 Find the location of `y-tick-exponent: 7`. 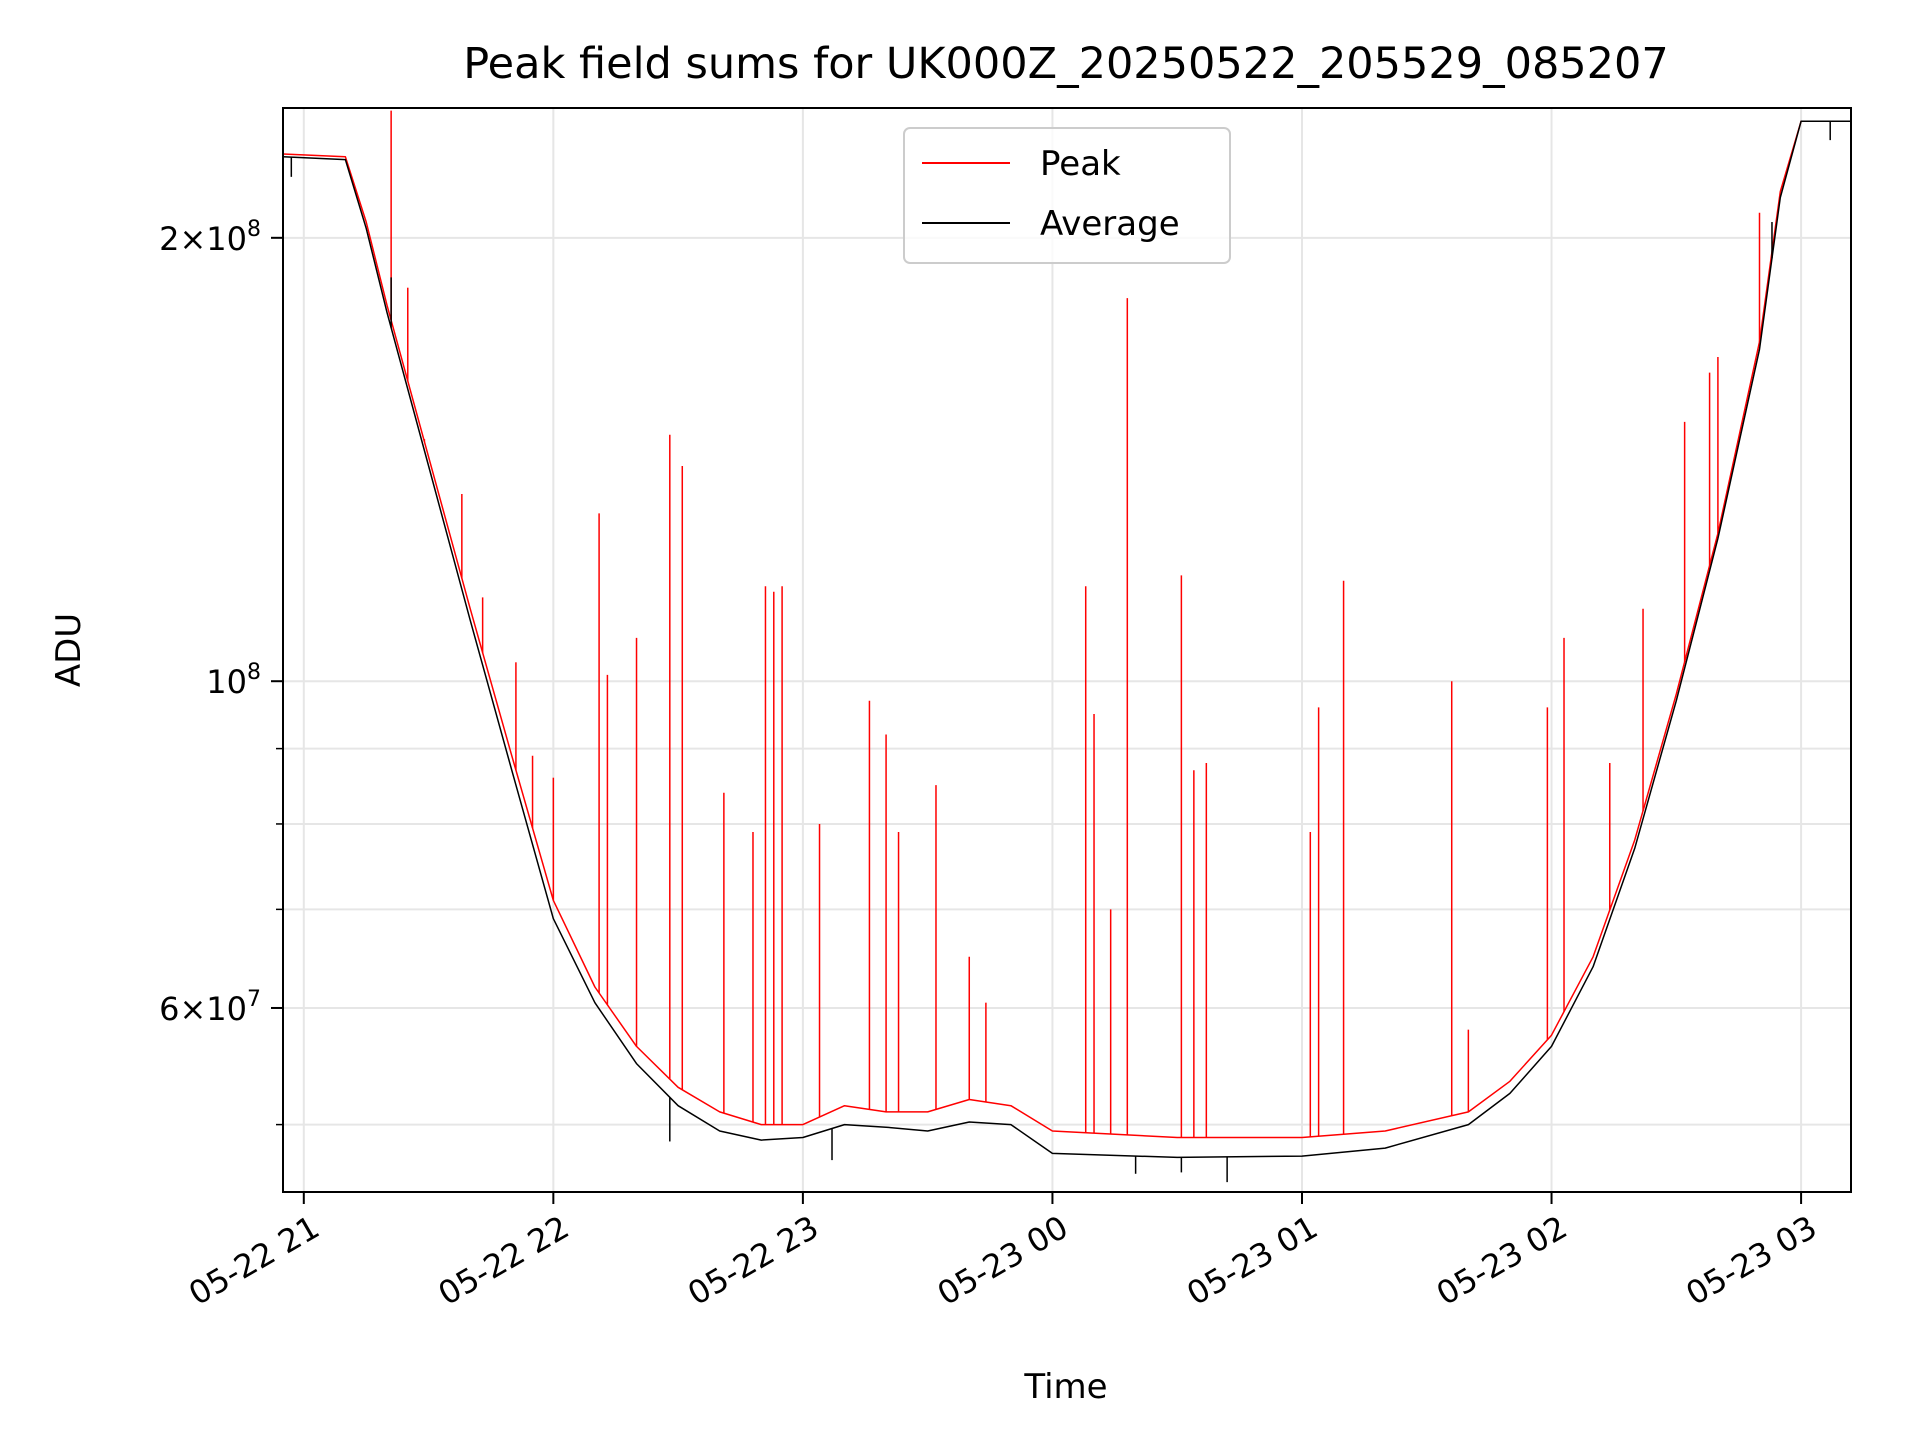

y-tick-exponent: 7 is located at coordinates (254, 999).